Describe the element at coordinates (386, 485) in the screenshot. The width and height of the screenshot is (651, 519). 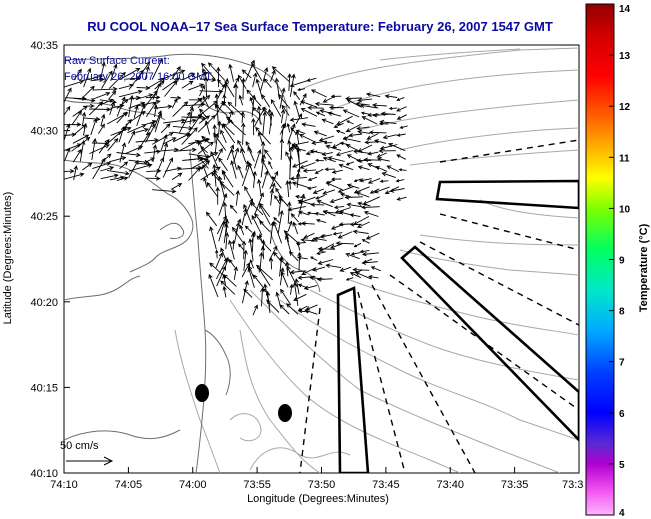
I see `x-tick-label: 73:45` at that location.